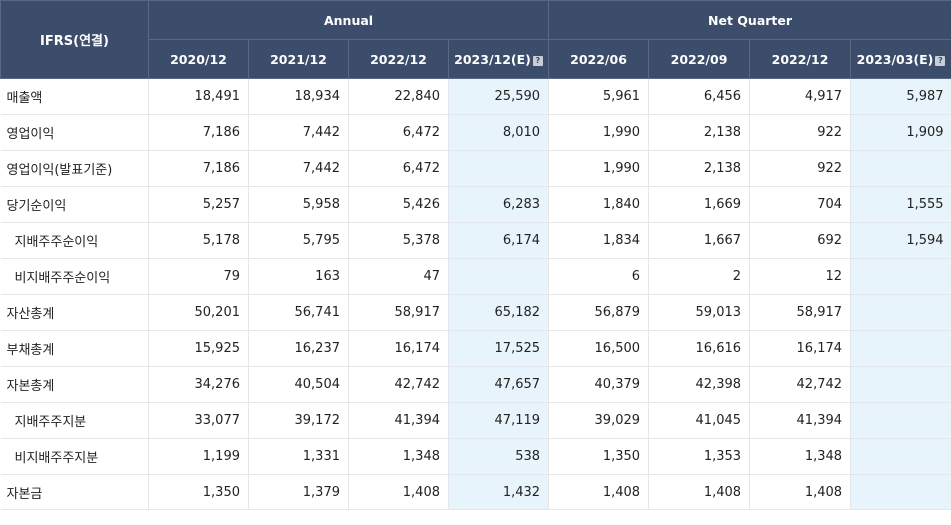 This screenshot has width=951, height=525. What do you see at coordinates (800, 240) in the screenshot?
I see `value-cell: 692` at bounding box center [800, 240].